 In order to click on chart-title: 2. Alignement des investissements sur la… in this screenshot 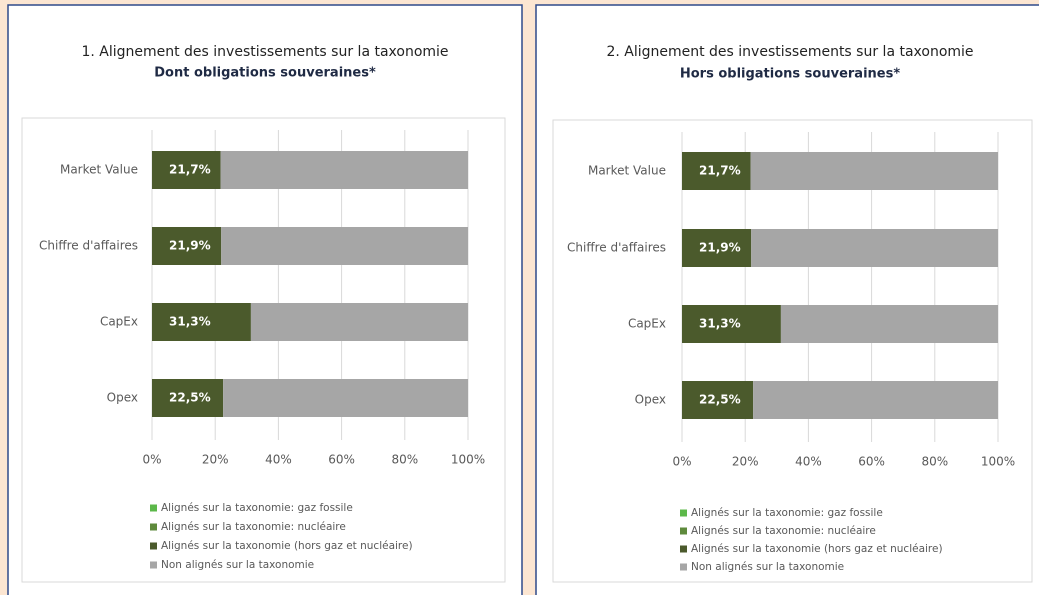, I will do `click(789, 52)`.